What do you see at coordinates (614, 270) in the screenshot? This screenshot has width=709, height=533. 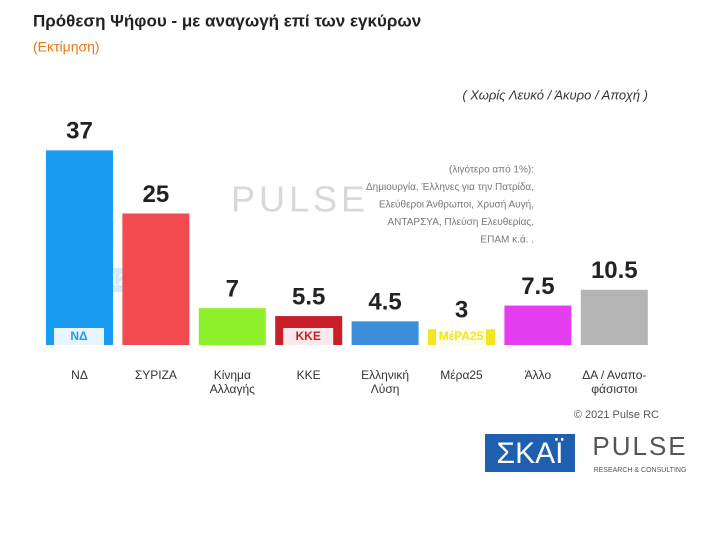 I see `value-label: 10.5` at bounding box center [614, 270].